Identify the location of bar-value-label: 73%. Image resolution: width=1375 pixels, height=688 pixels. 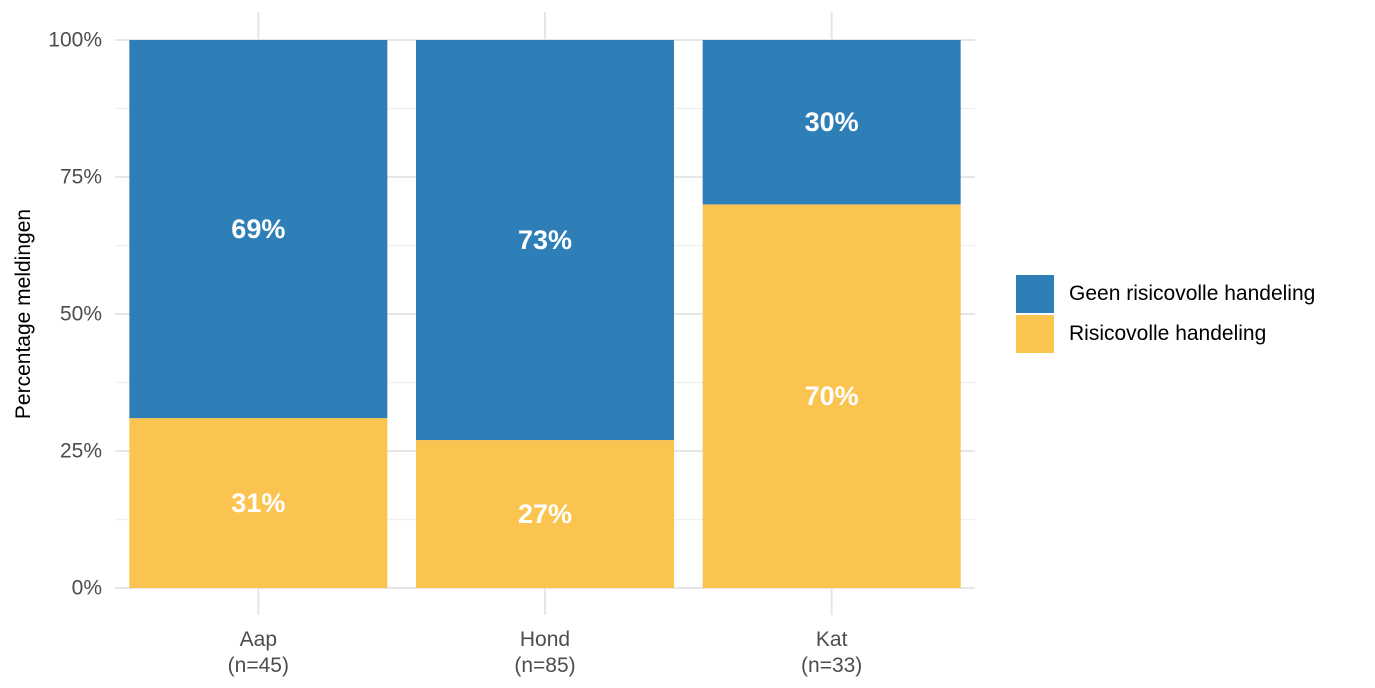
(545, 240).